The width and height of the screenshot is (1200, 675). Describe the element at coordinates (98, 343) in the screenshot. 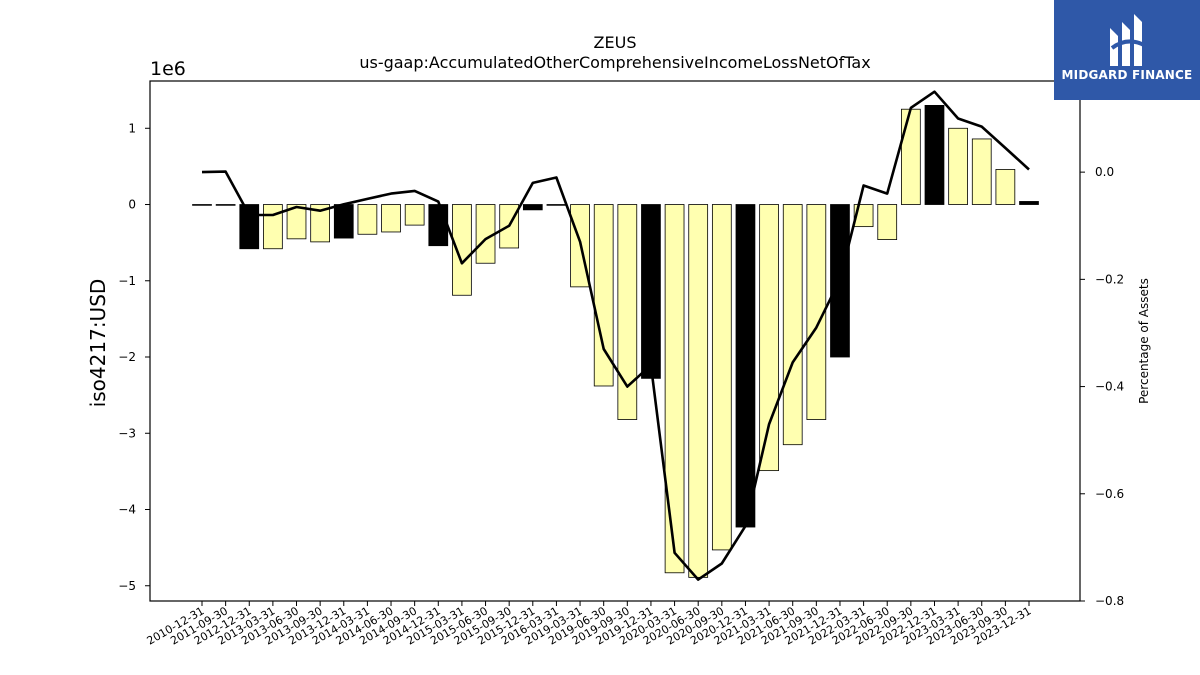

I see `y-axis-label: iso4217:USD` at that location.